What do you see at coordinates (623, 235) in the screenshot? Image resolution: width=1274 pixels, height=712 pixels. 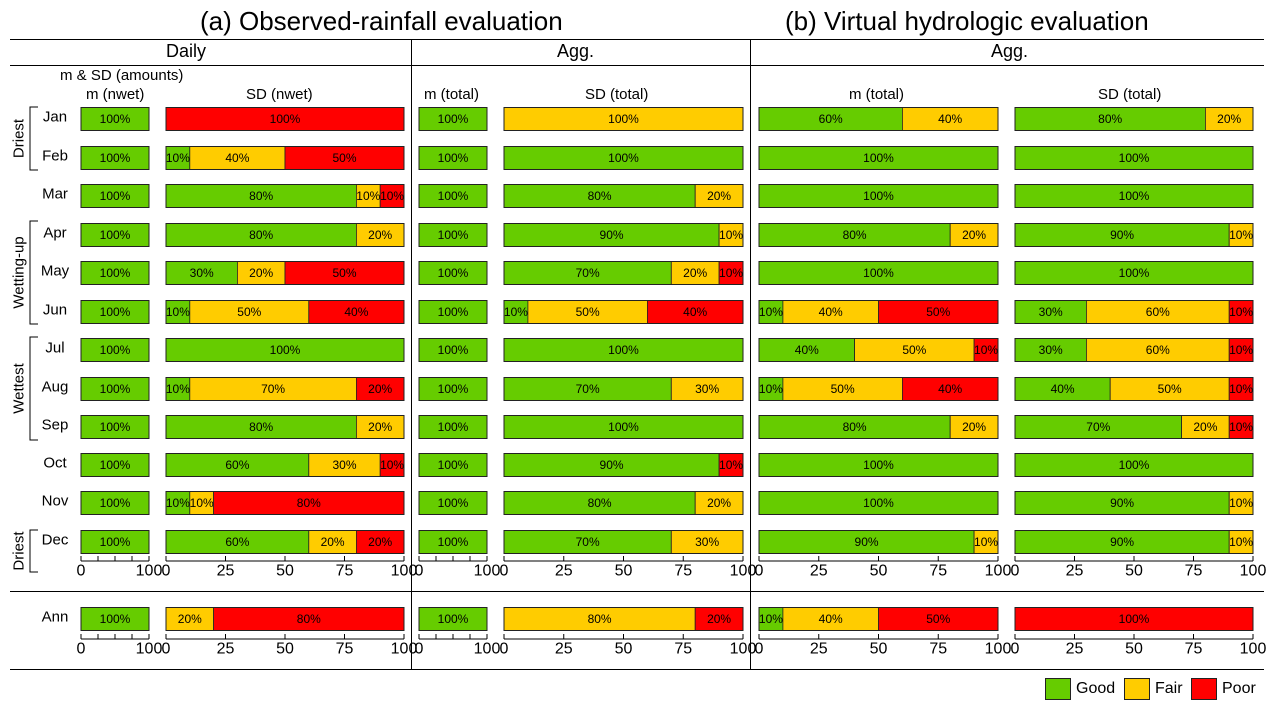 I see `bar-outline-sd_total_a-apr` at bounding box center [623, 235].